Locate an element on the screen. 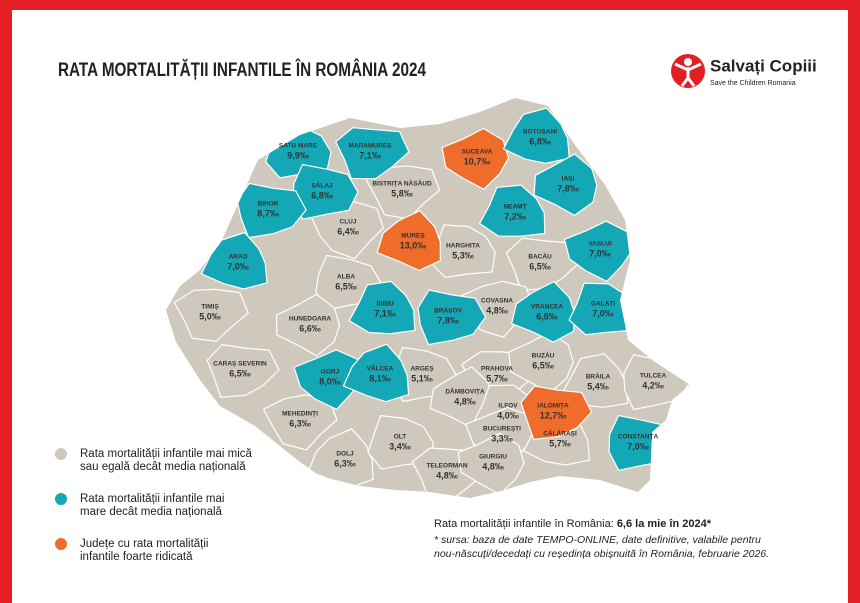 The height and width of the screenshot is (603, 860). county-name: CLUJ is located at coordinates (348, 222).